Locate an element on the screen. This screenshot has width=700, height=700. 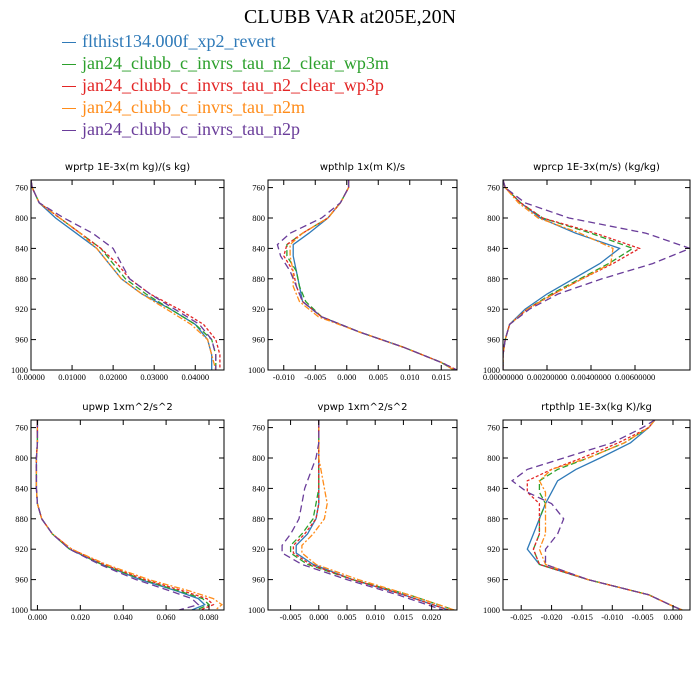
x-tick-label: 0.020 is located at coordinates (431, 617).